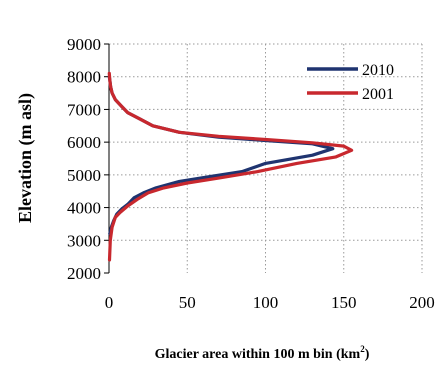 The width and height of the screenshot is (444, 370). Describe the element at coordinates (378, 94) in the screenshot. I see `legend-label-2001: 2001` at that location.